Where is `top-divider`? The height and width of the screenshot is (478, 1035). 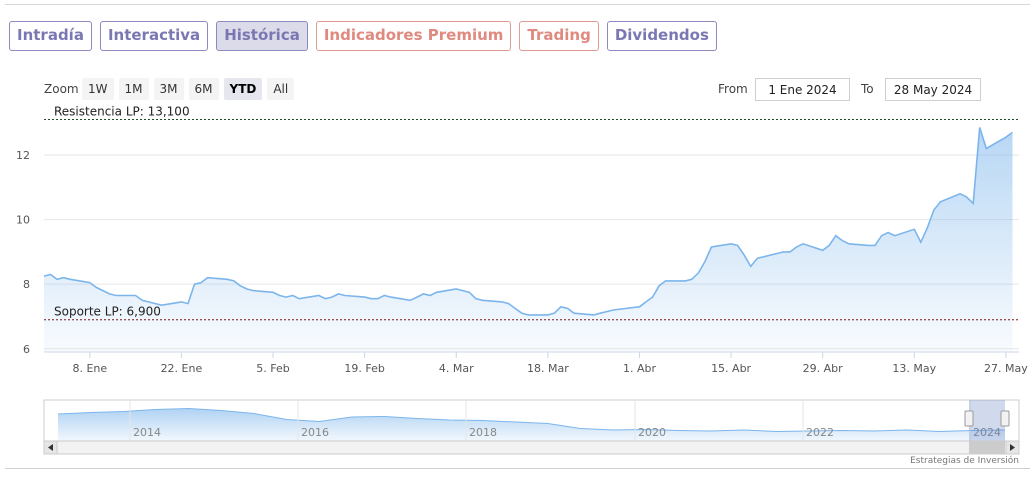
top-divider is located at coordinates (517, 4).